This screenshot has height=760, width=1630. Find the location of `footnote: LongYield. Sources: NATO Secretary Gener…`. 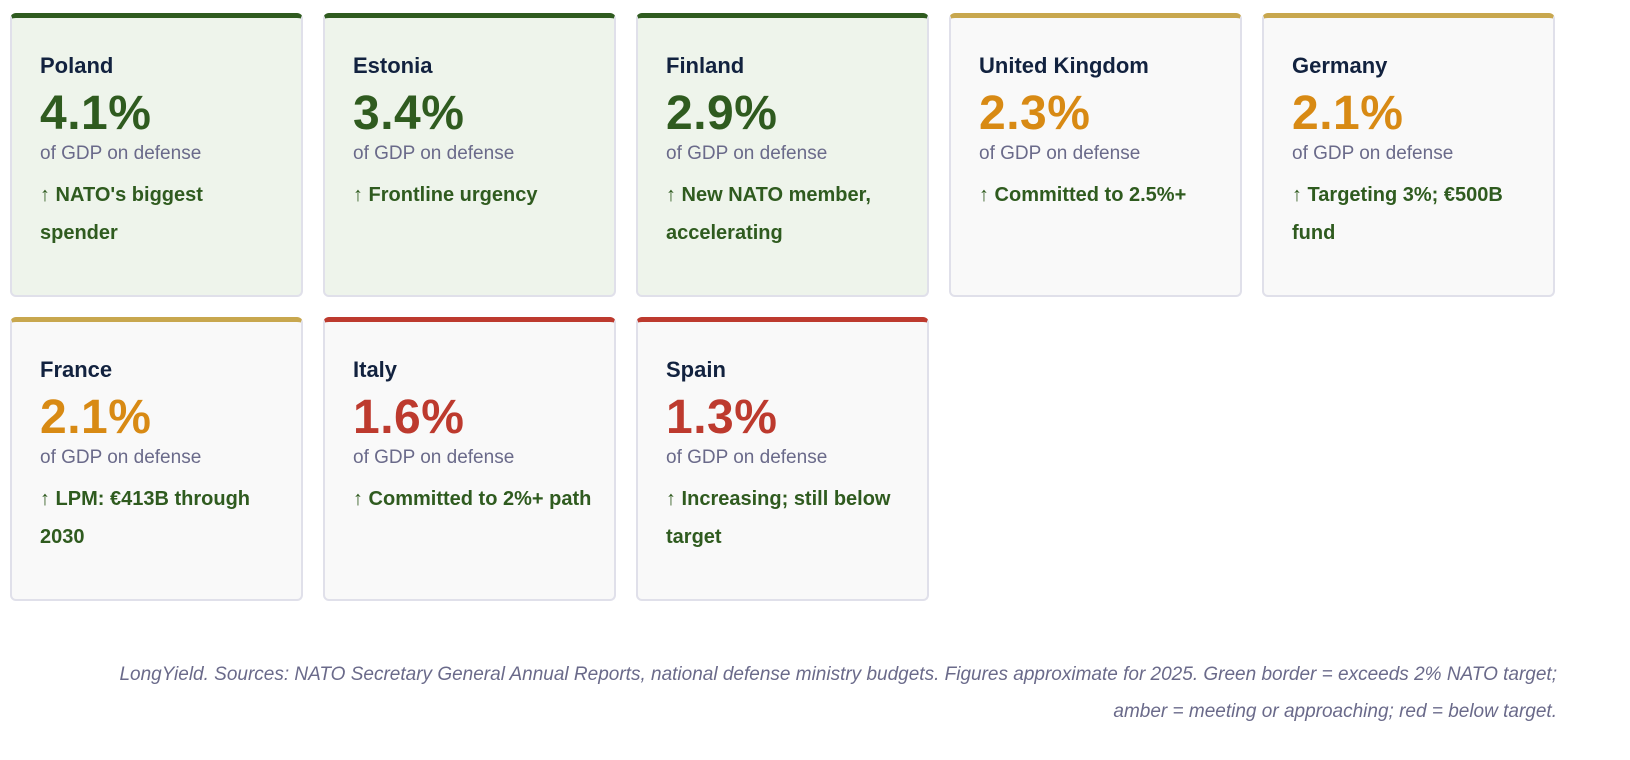

footnote: LongYield. Sources: NATO Secretary Gener… is located at coordinates (838, 693).